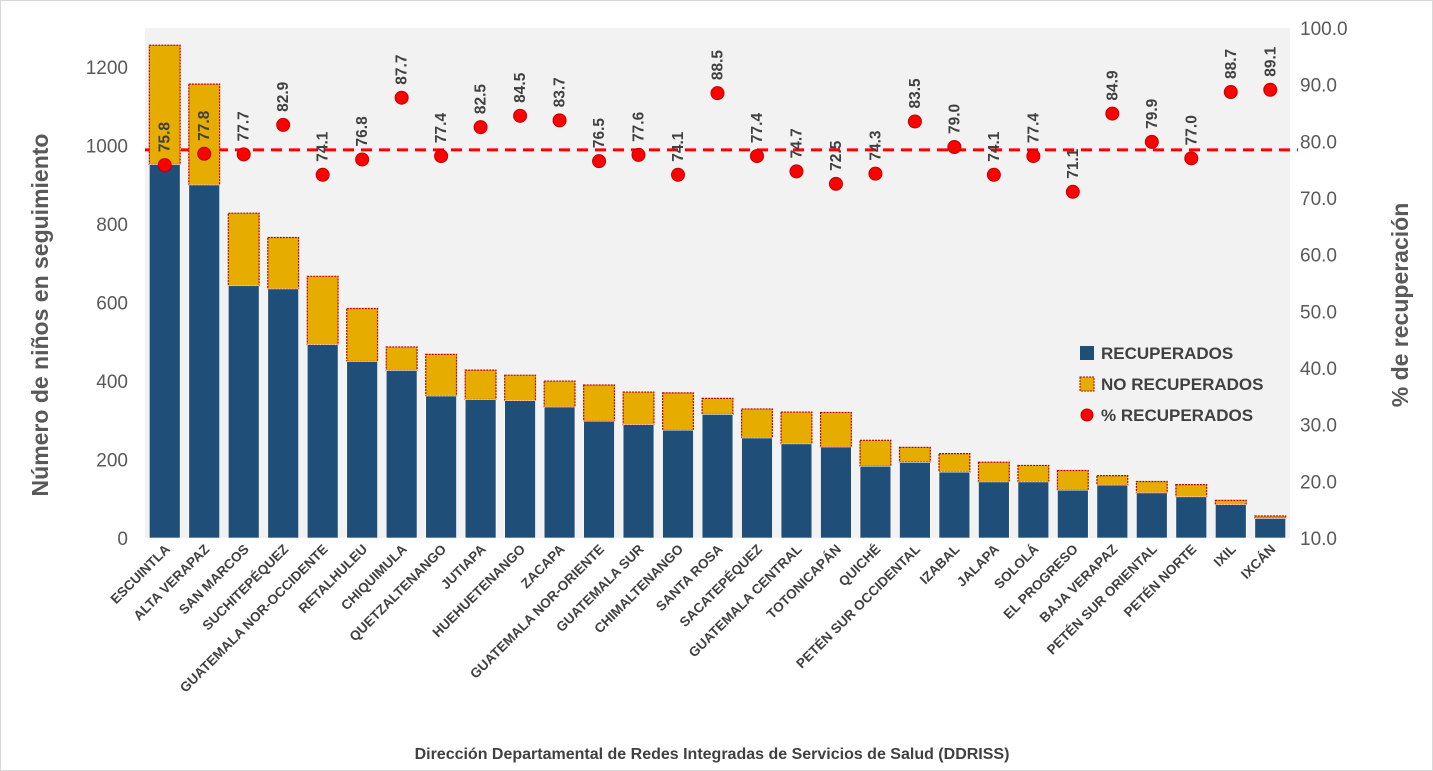 The image size is (1433, 771). I want to click on y-axis-title: Número de niños en seguimiento, so click(40, 315).